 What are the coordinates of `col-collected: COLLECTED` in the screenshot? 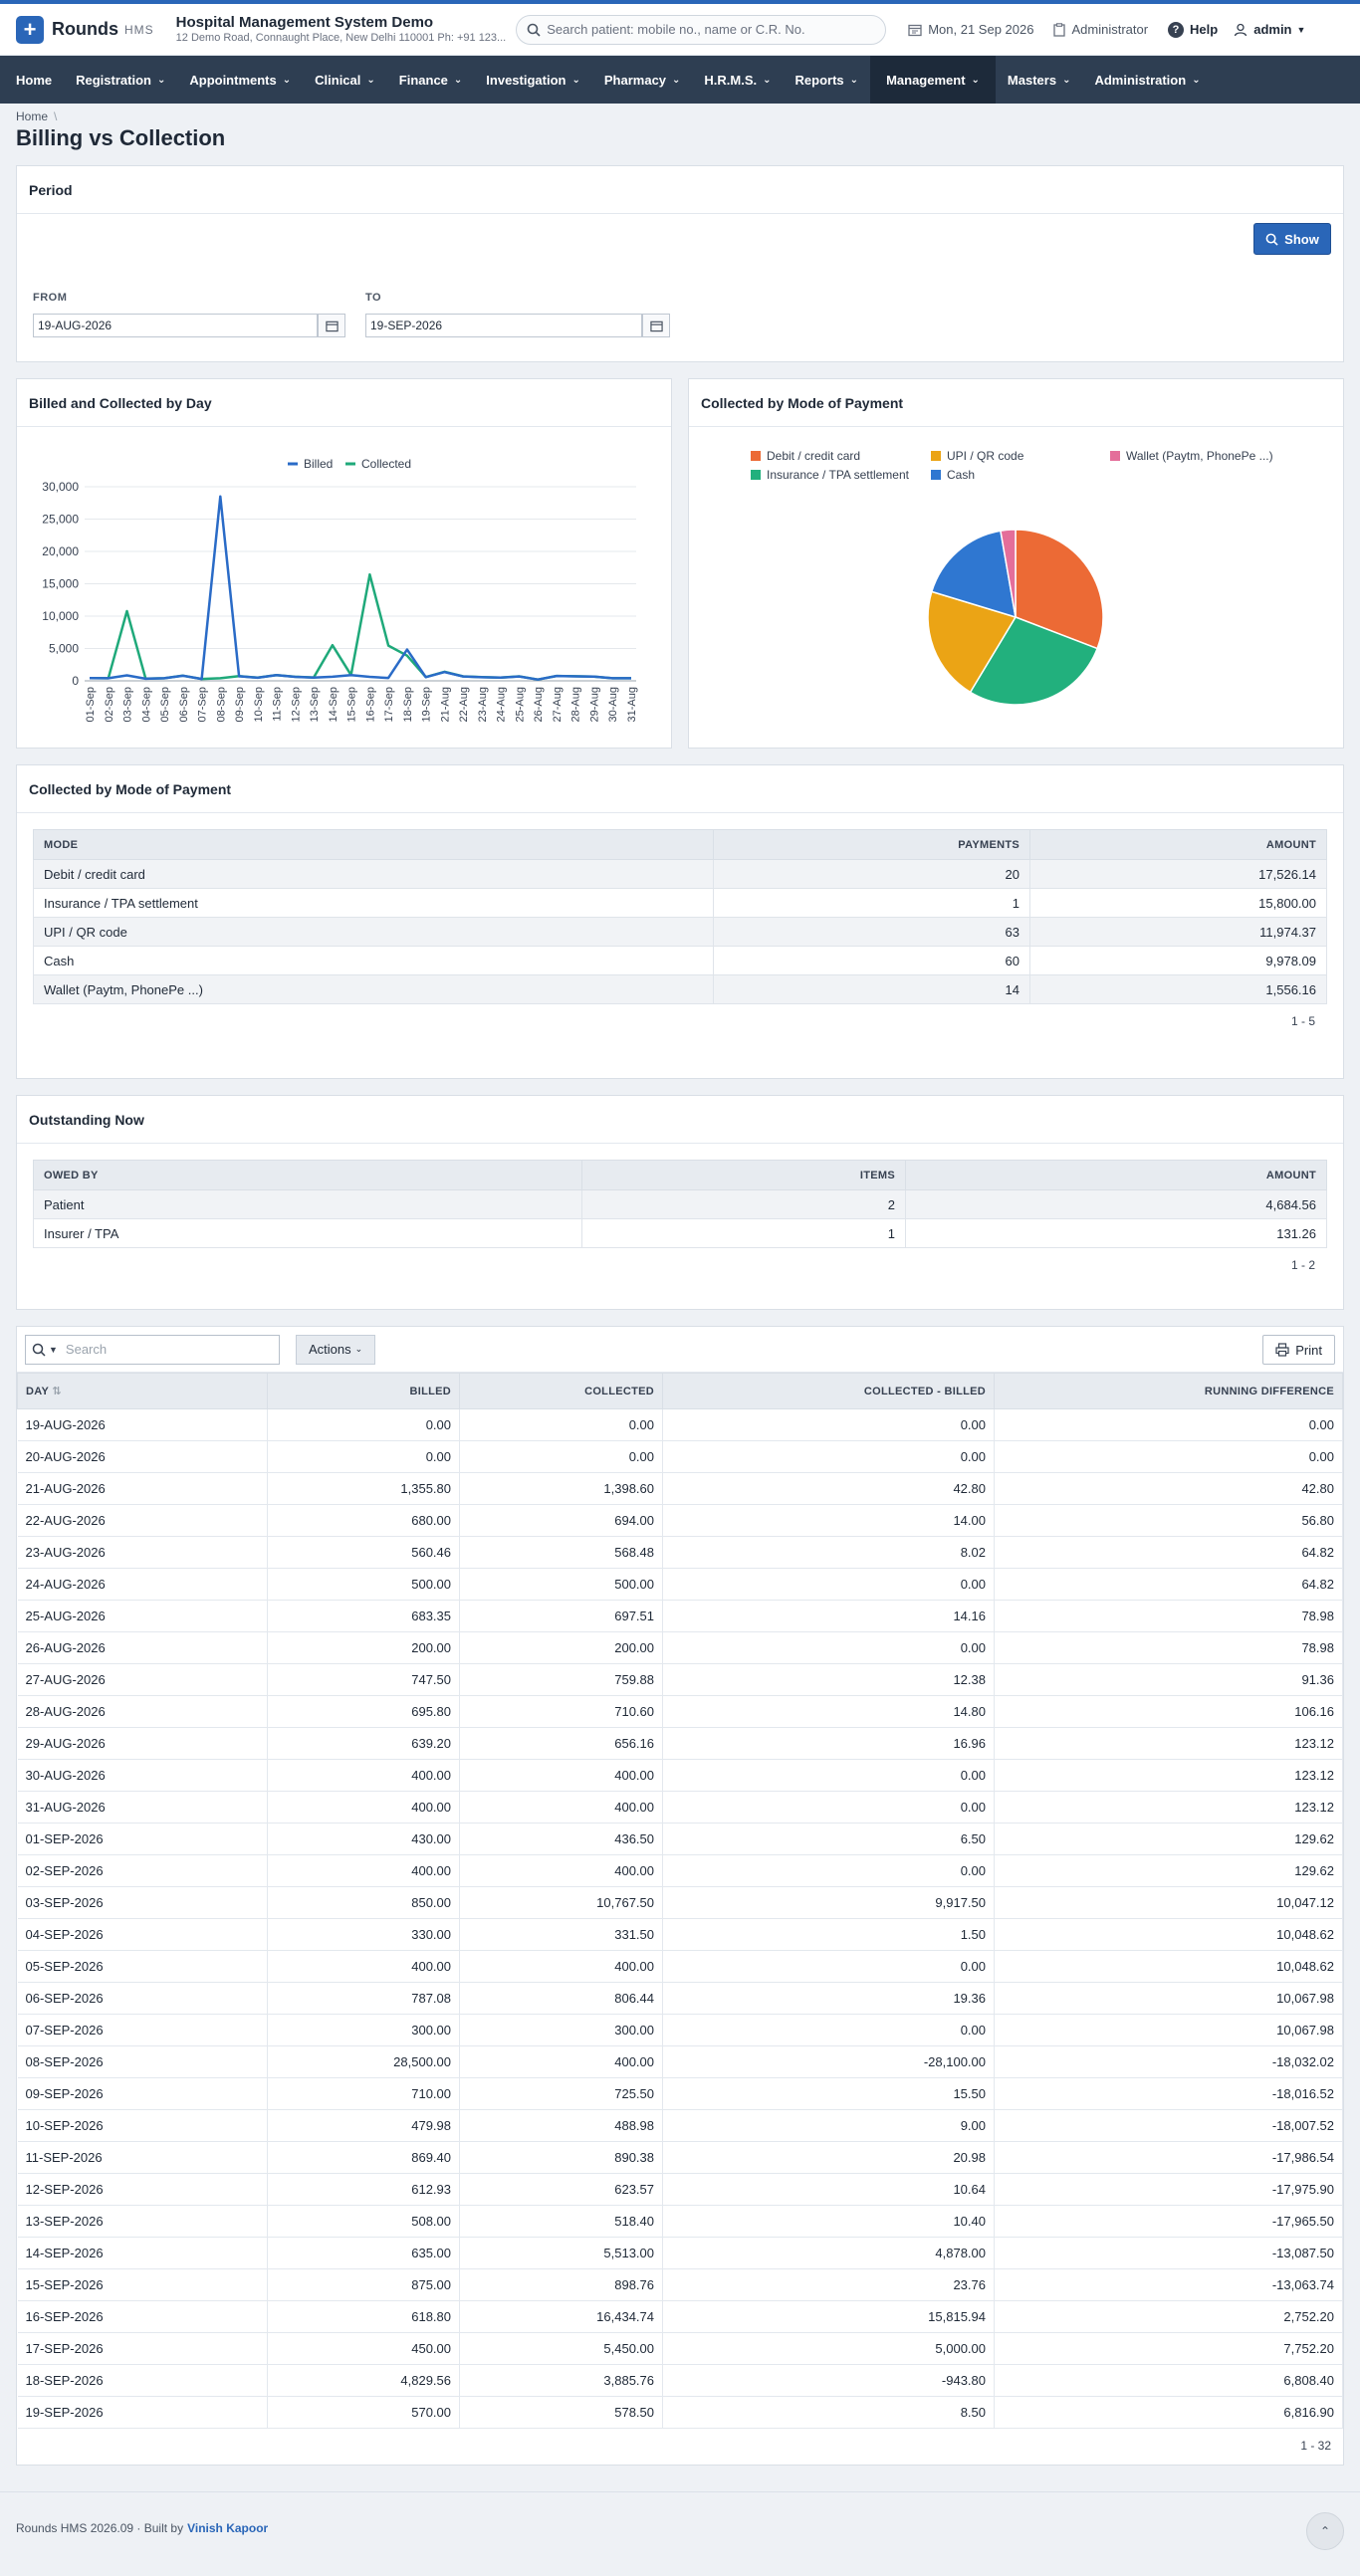 It's located at (561, 1391).